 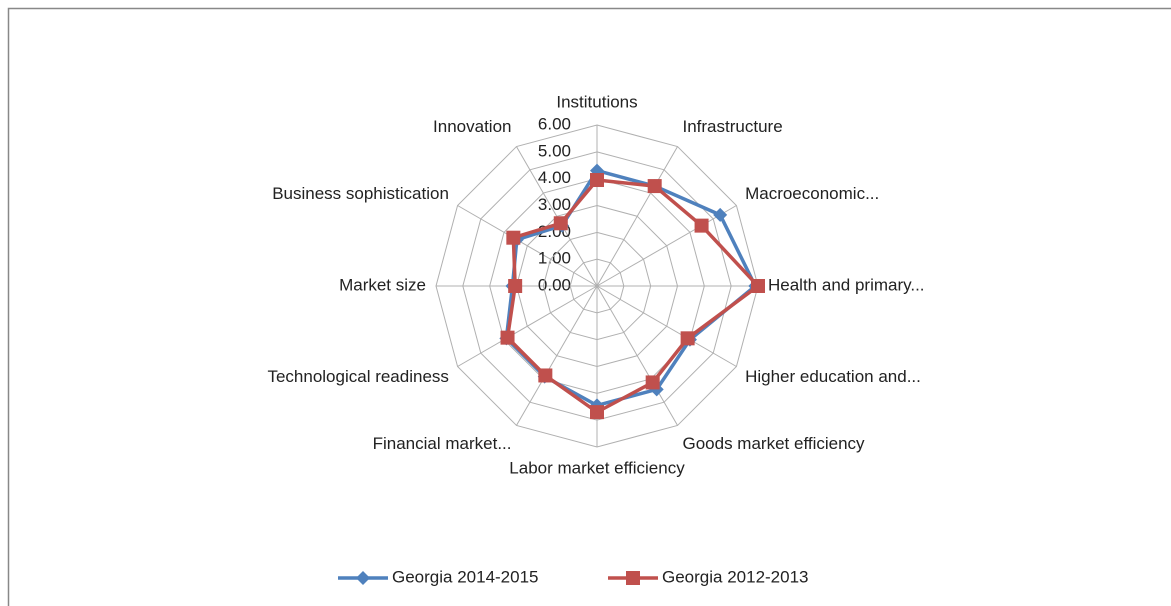 I want to click on r-tick-label: 4.00, so click(x=554, y=177).